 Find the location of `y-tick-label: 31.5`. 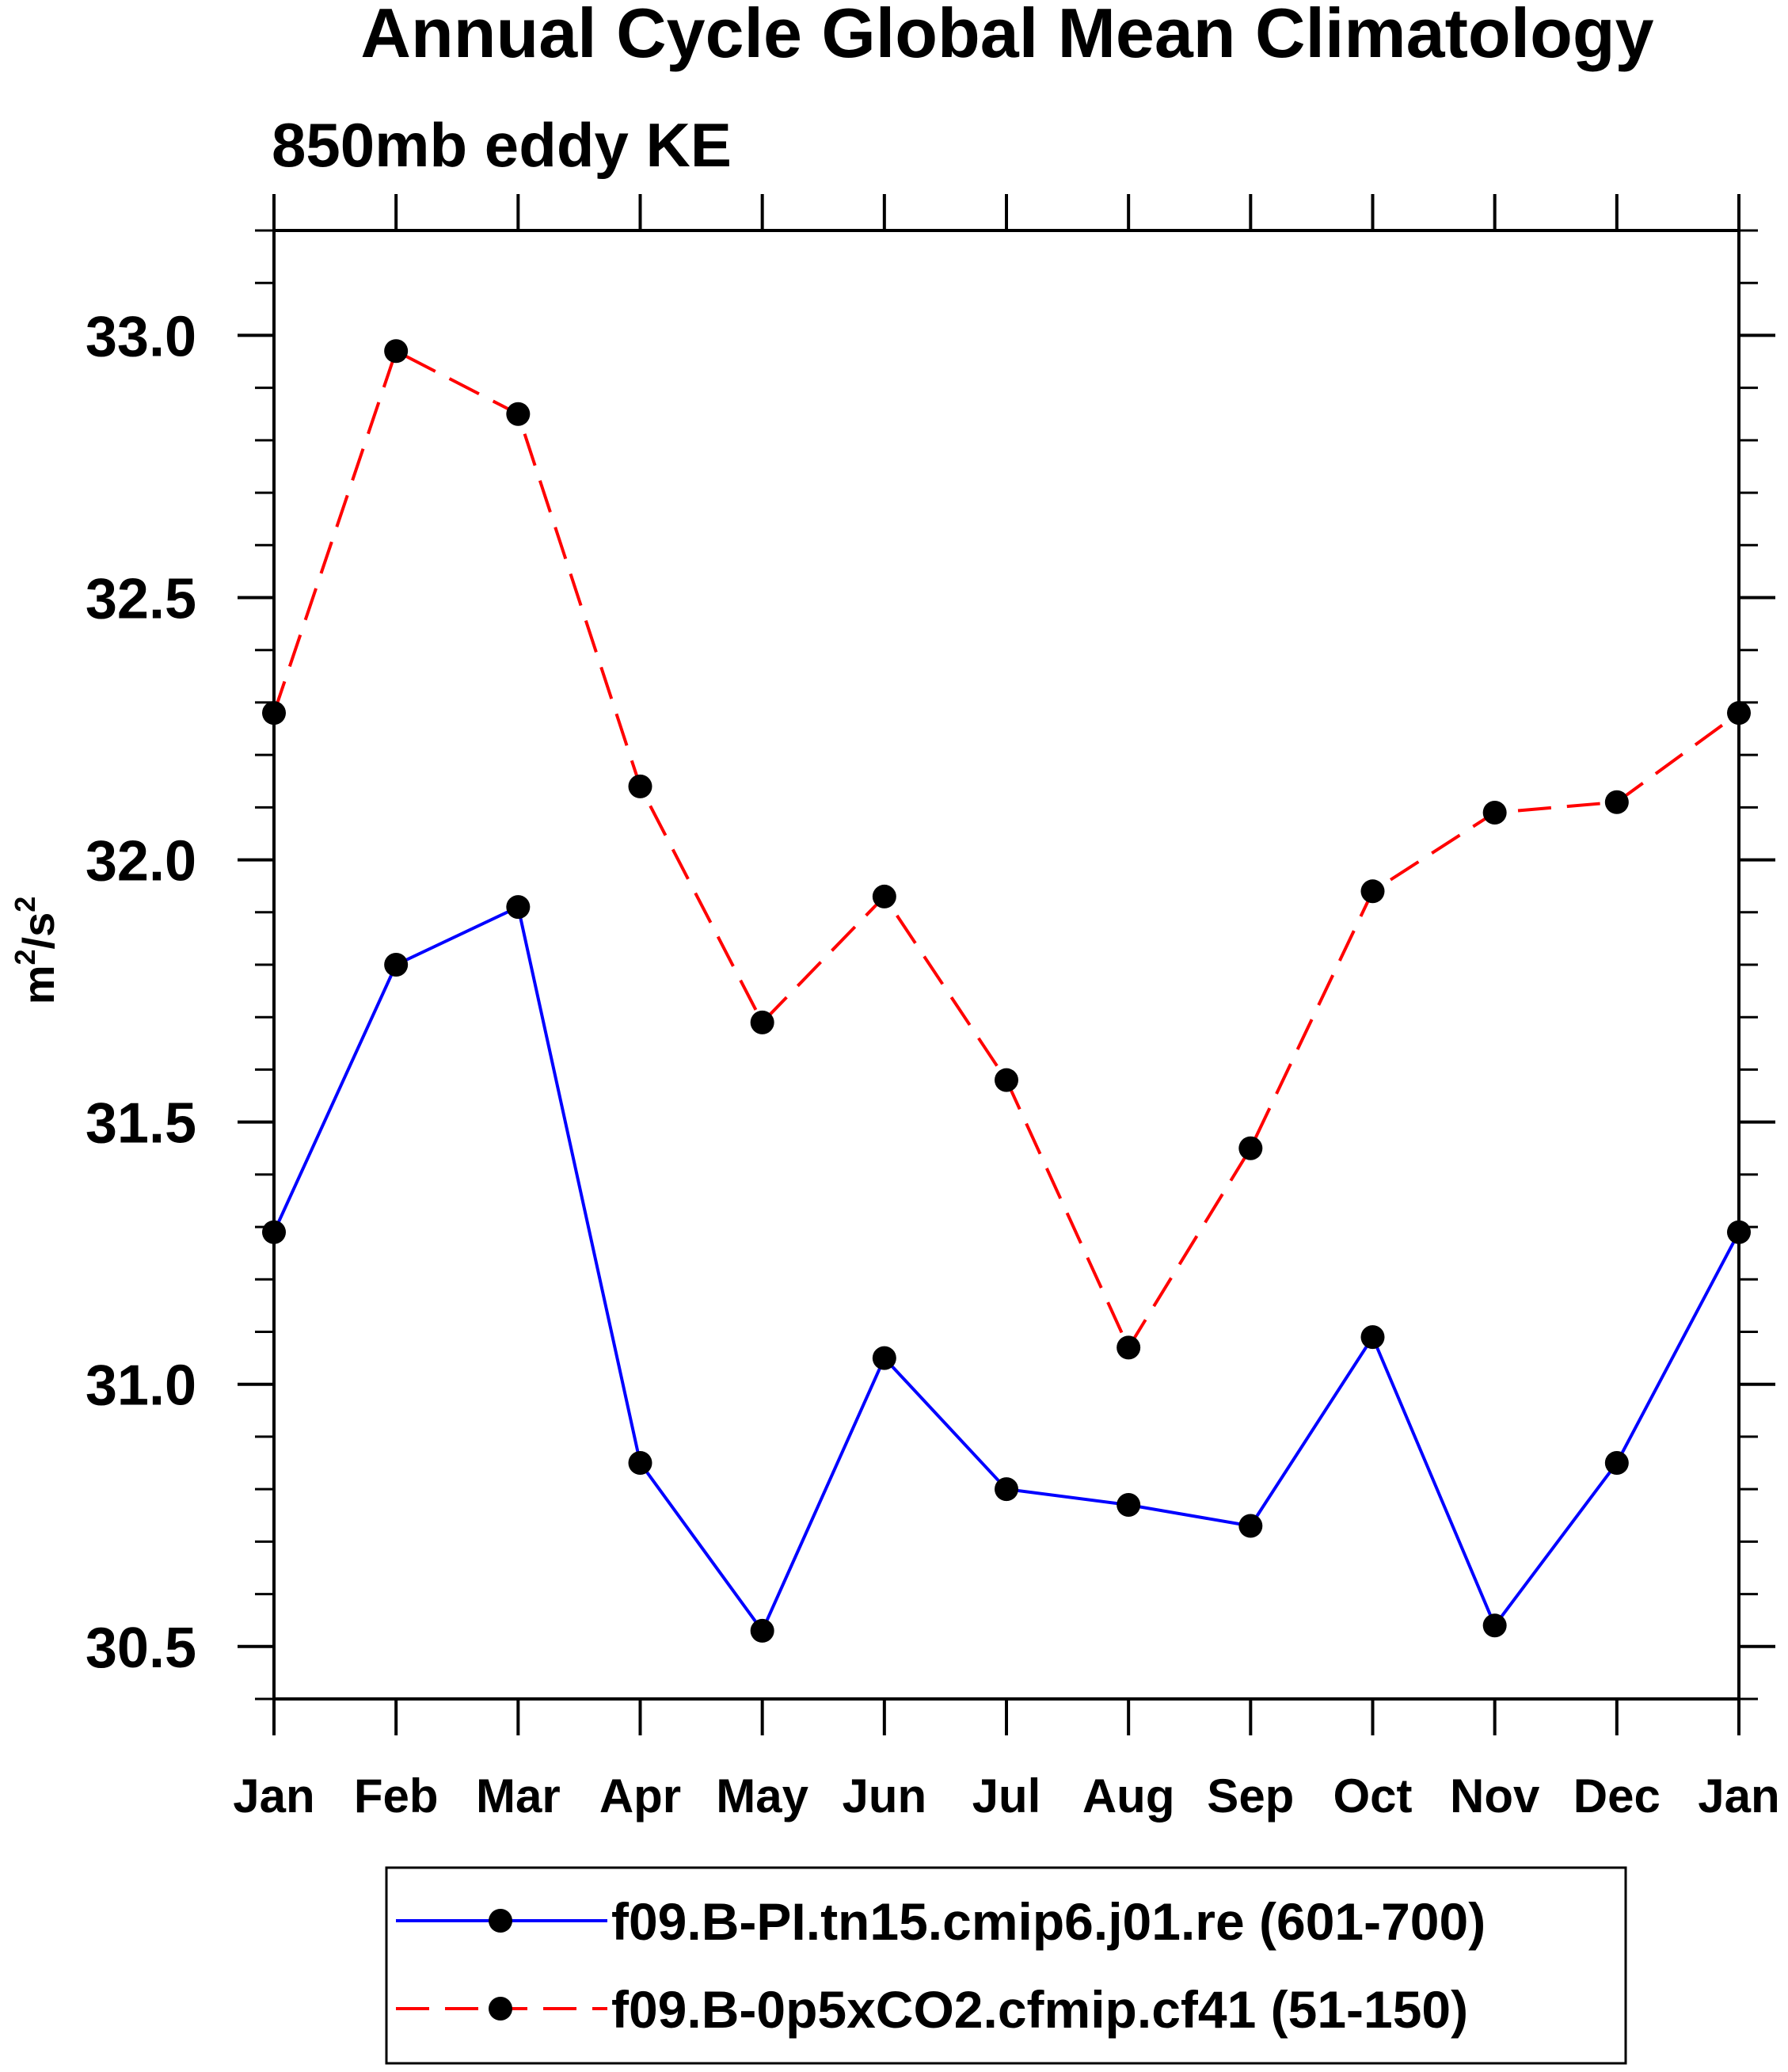

y-tick-label: 31.5 is located at coordinates (141, 1124).